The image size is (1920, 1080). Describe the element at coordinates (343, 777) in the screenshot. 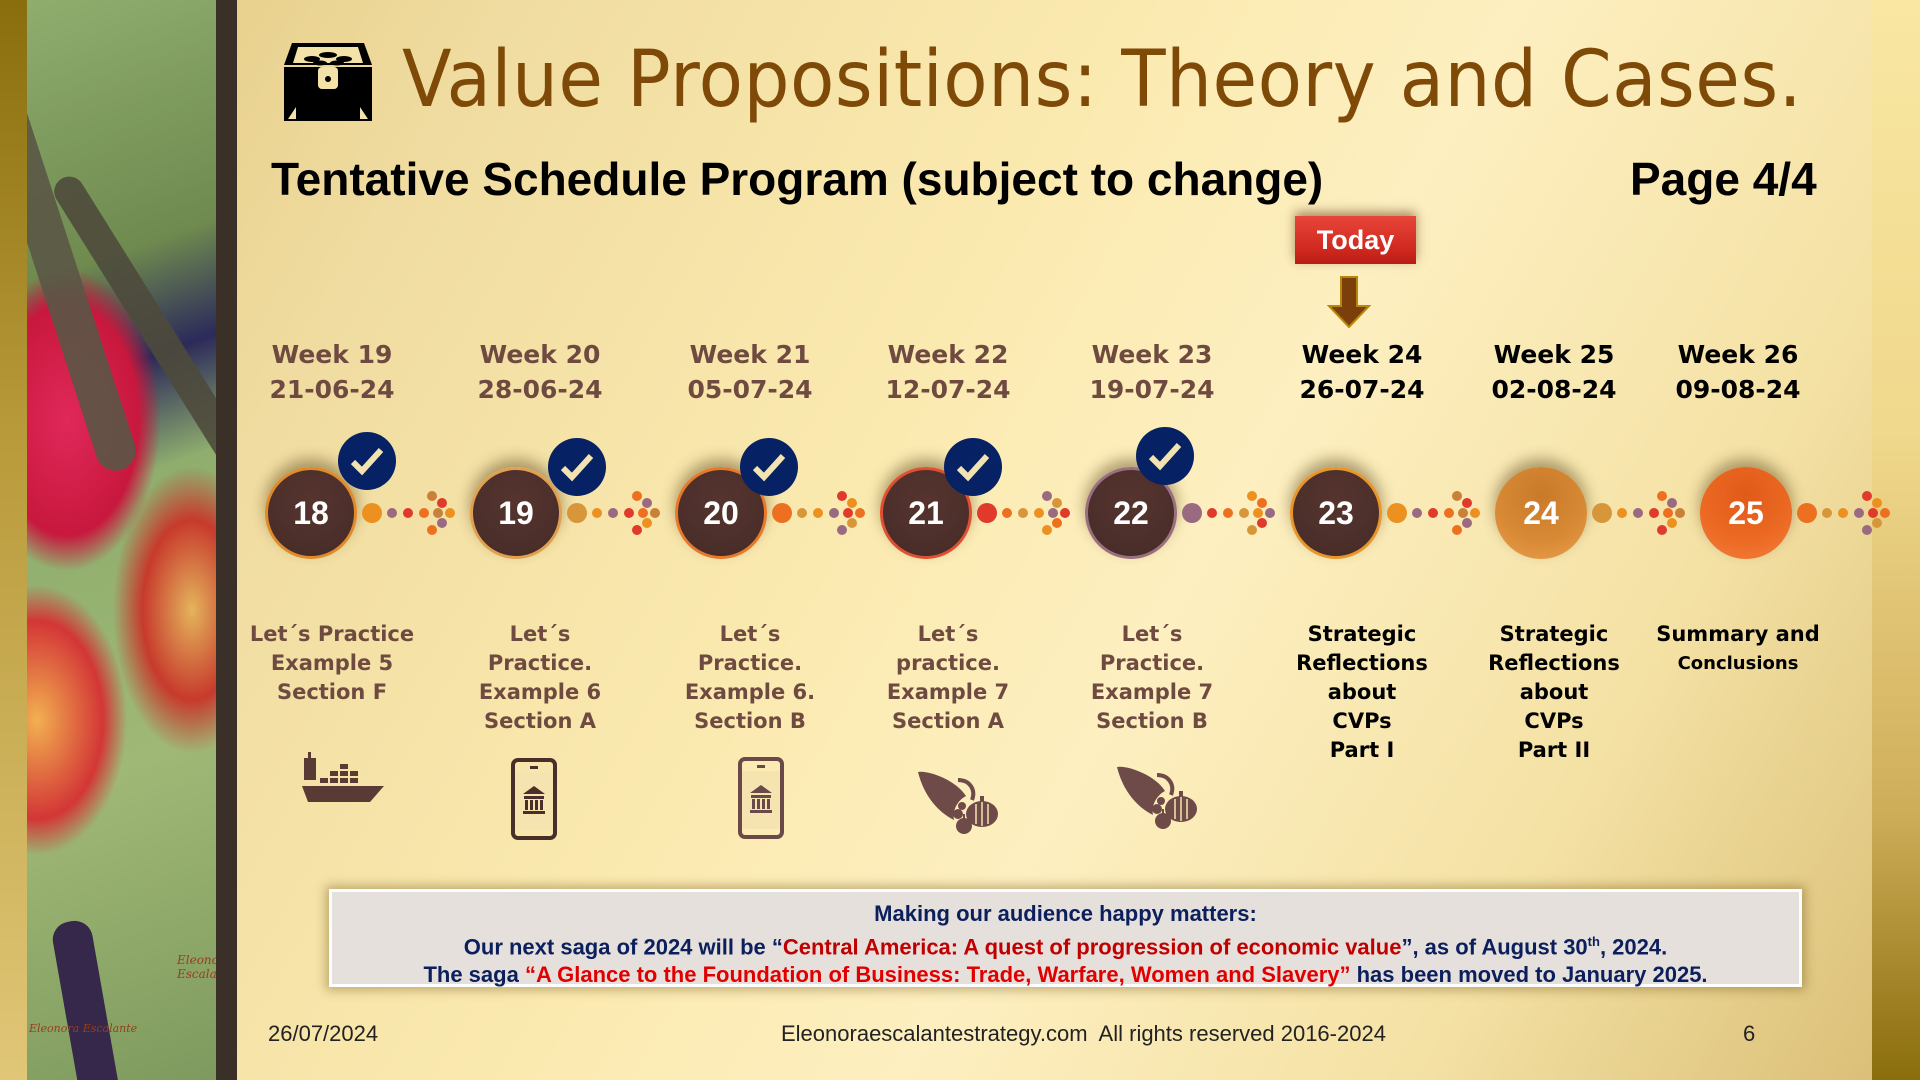

I see `cargo-ship-icon` at that location.